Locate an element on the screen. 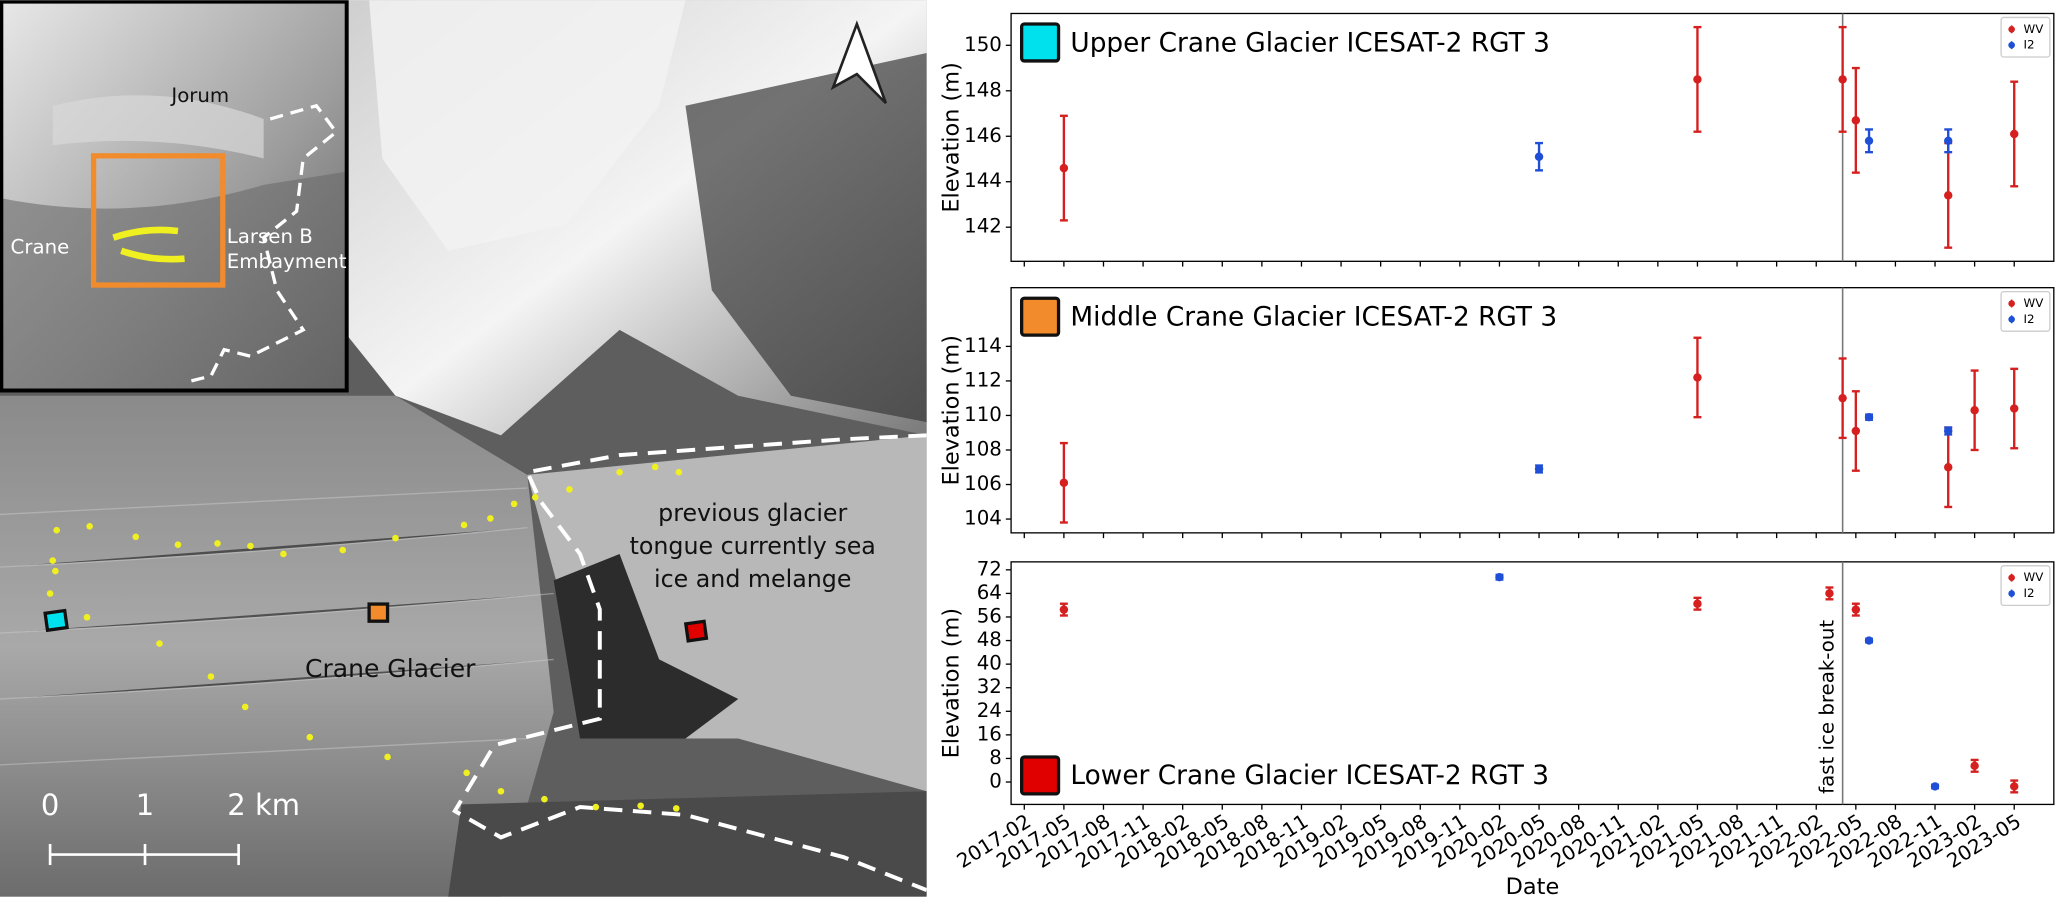 The width and height of the screenshot is (2067, 897). y-tick-label: 0 is located at coordinates (995, 781).